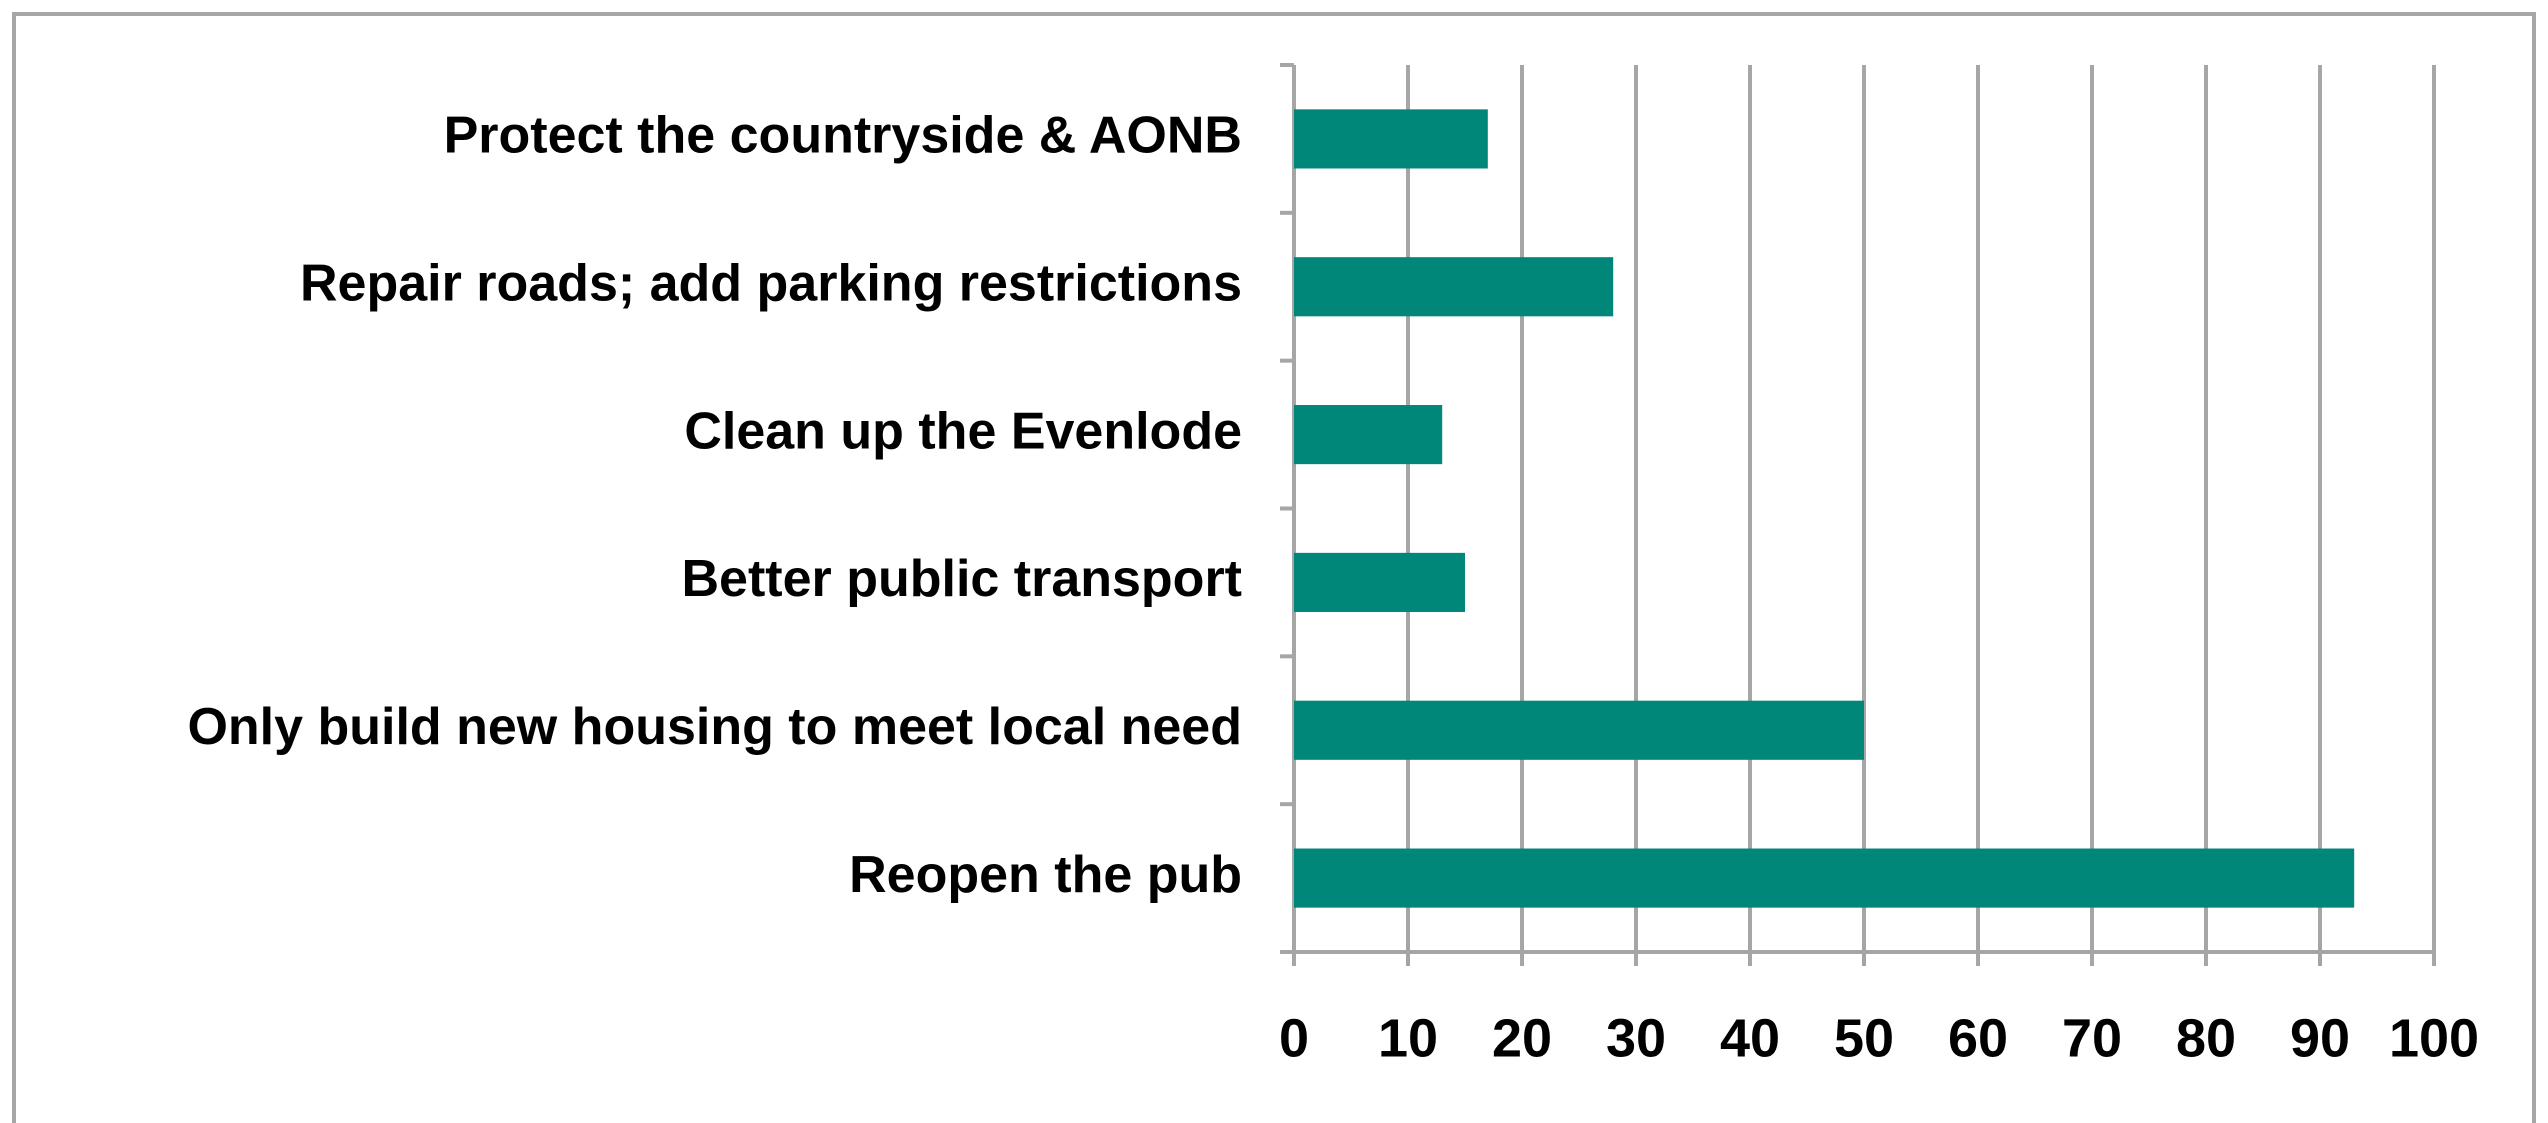 The image size is (2548, 1123). What do you see at coordinates (2434, 1038) in the screenshot?
I see `x-tick-label: 100` at bounding box center [2434, 1038].